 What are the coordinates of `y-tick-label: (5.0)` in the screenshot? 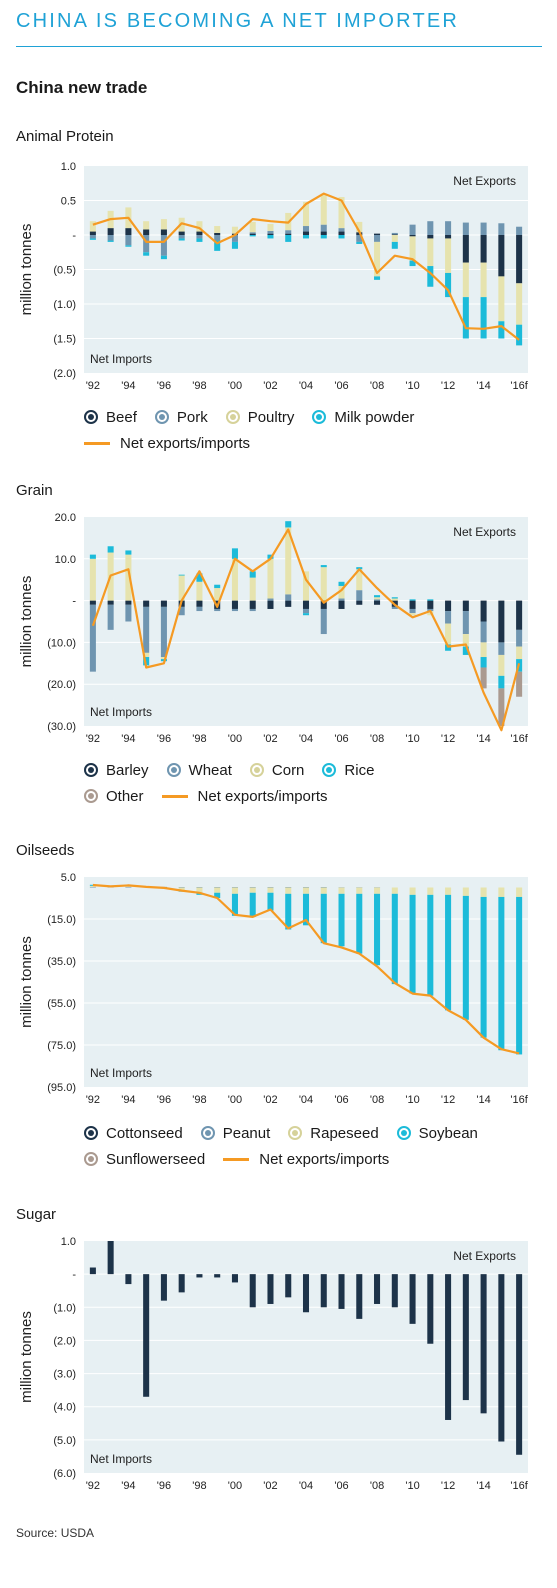 It's located at (64, 1441).